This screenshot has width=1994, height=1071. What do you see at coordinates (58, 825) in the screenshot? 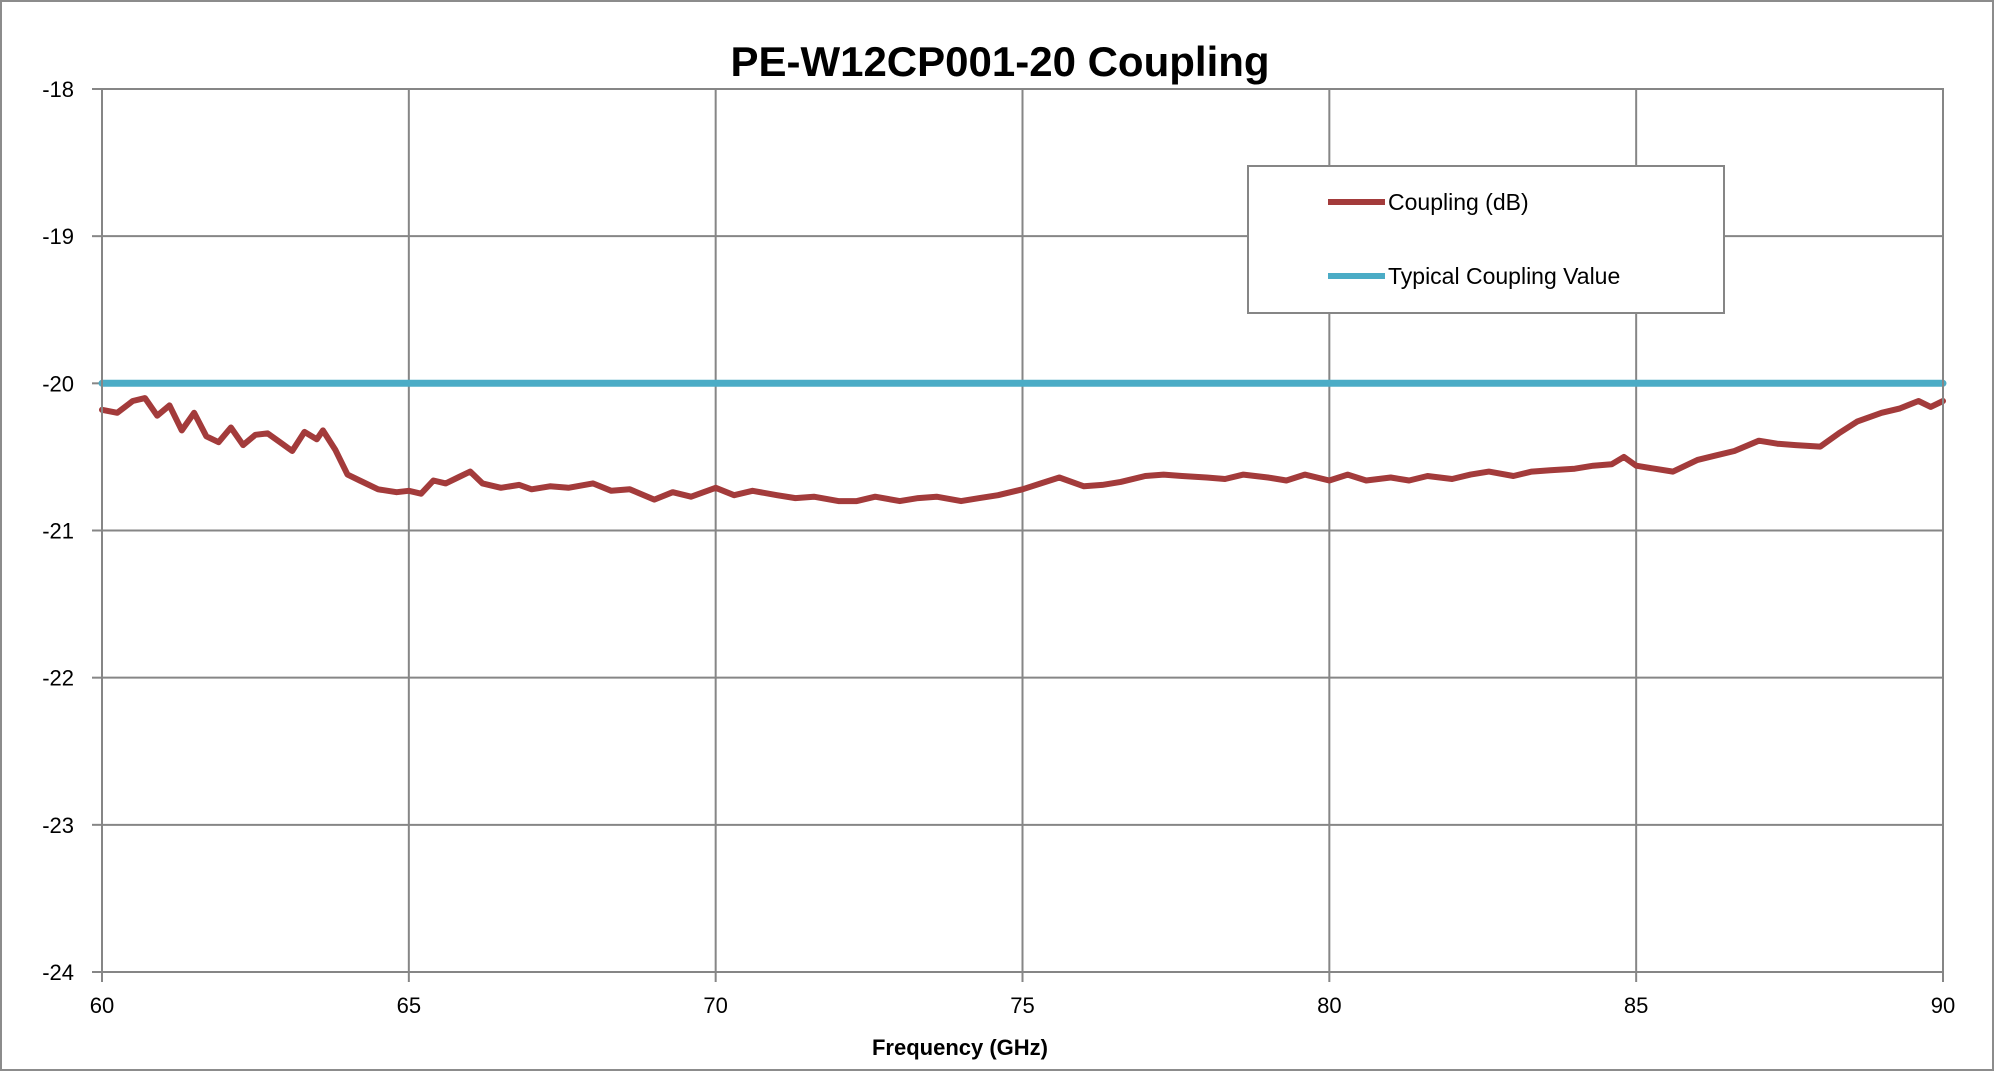
I see `y-tick-label: -23` at bounding box center [58, 825].